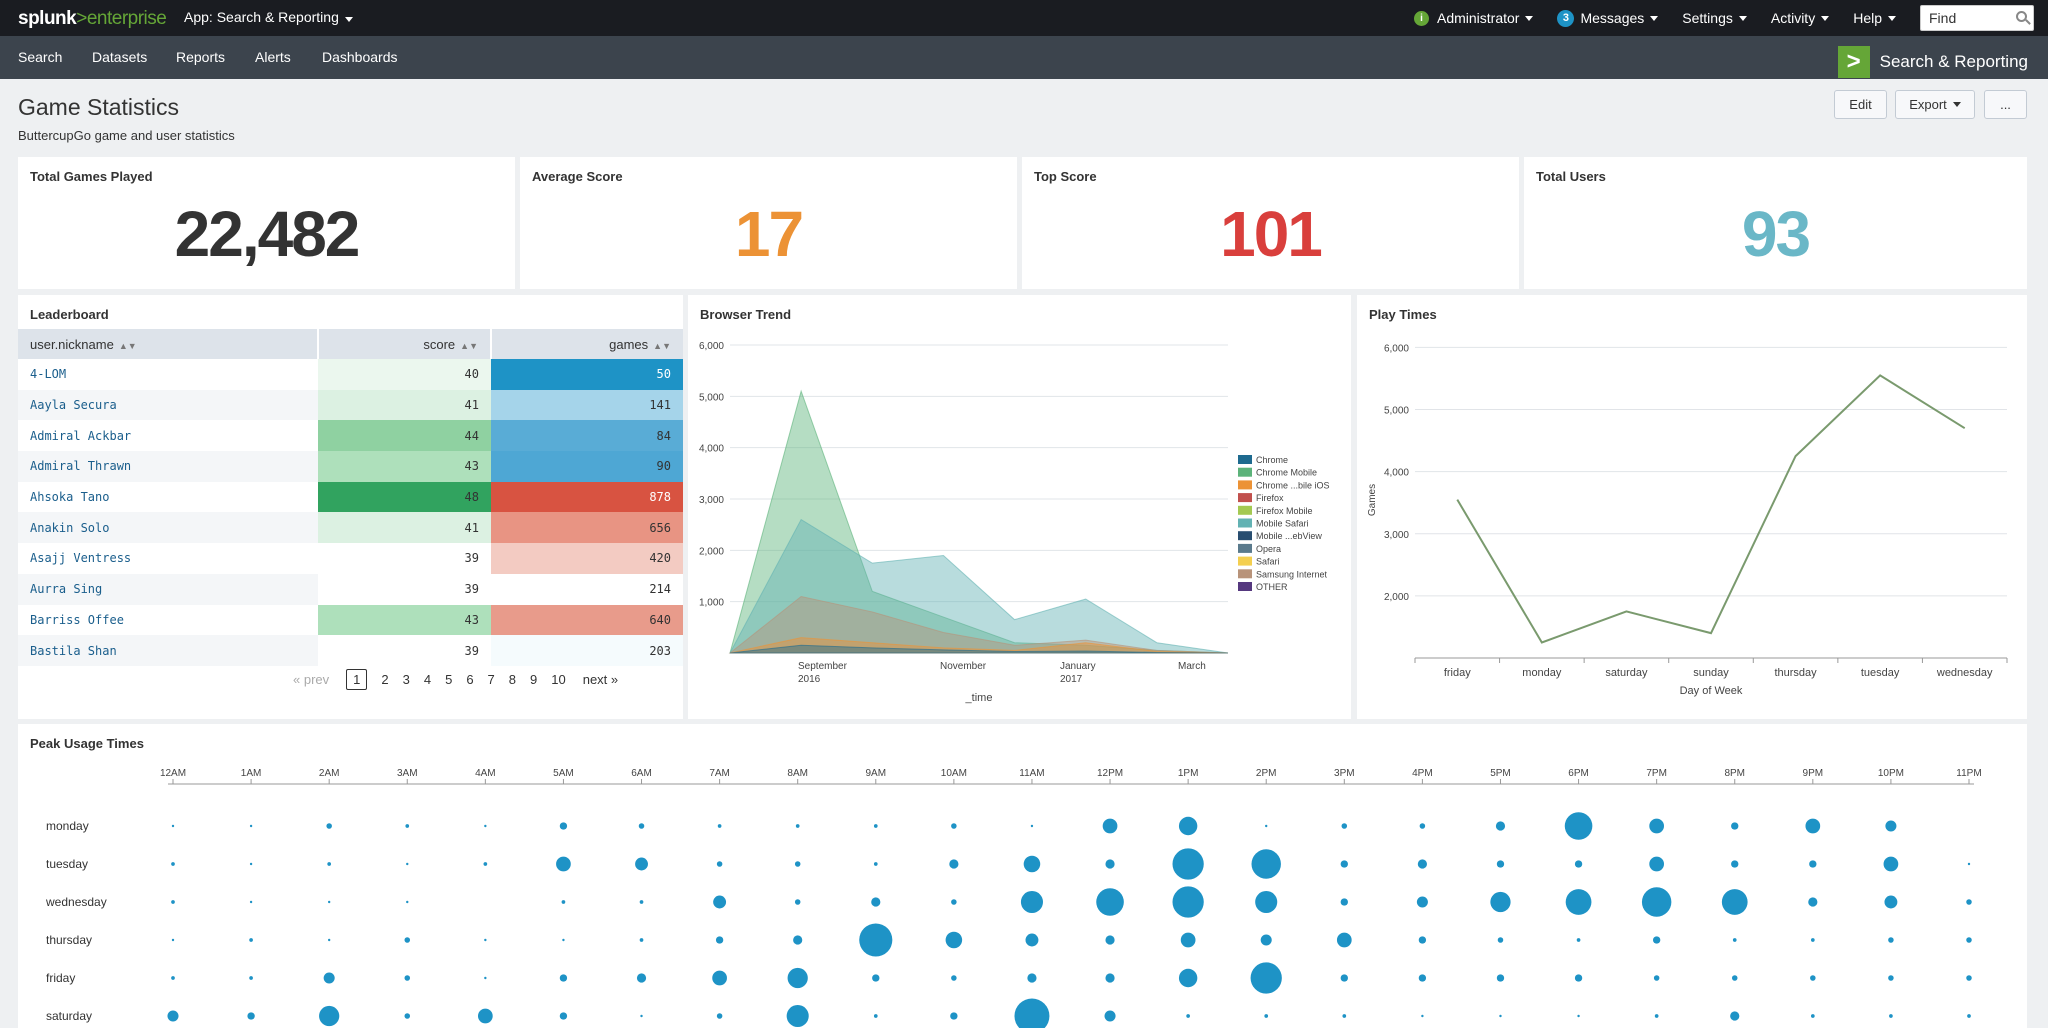 The height and width of the screenshot is (1028, 2048). What do you see at coordinates (1271, 234) in the screenshot?
I see `kpi-value: 101` at bounding box center [1271, 234].